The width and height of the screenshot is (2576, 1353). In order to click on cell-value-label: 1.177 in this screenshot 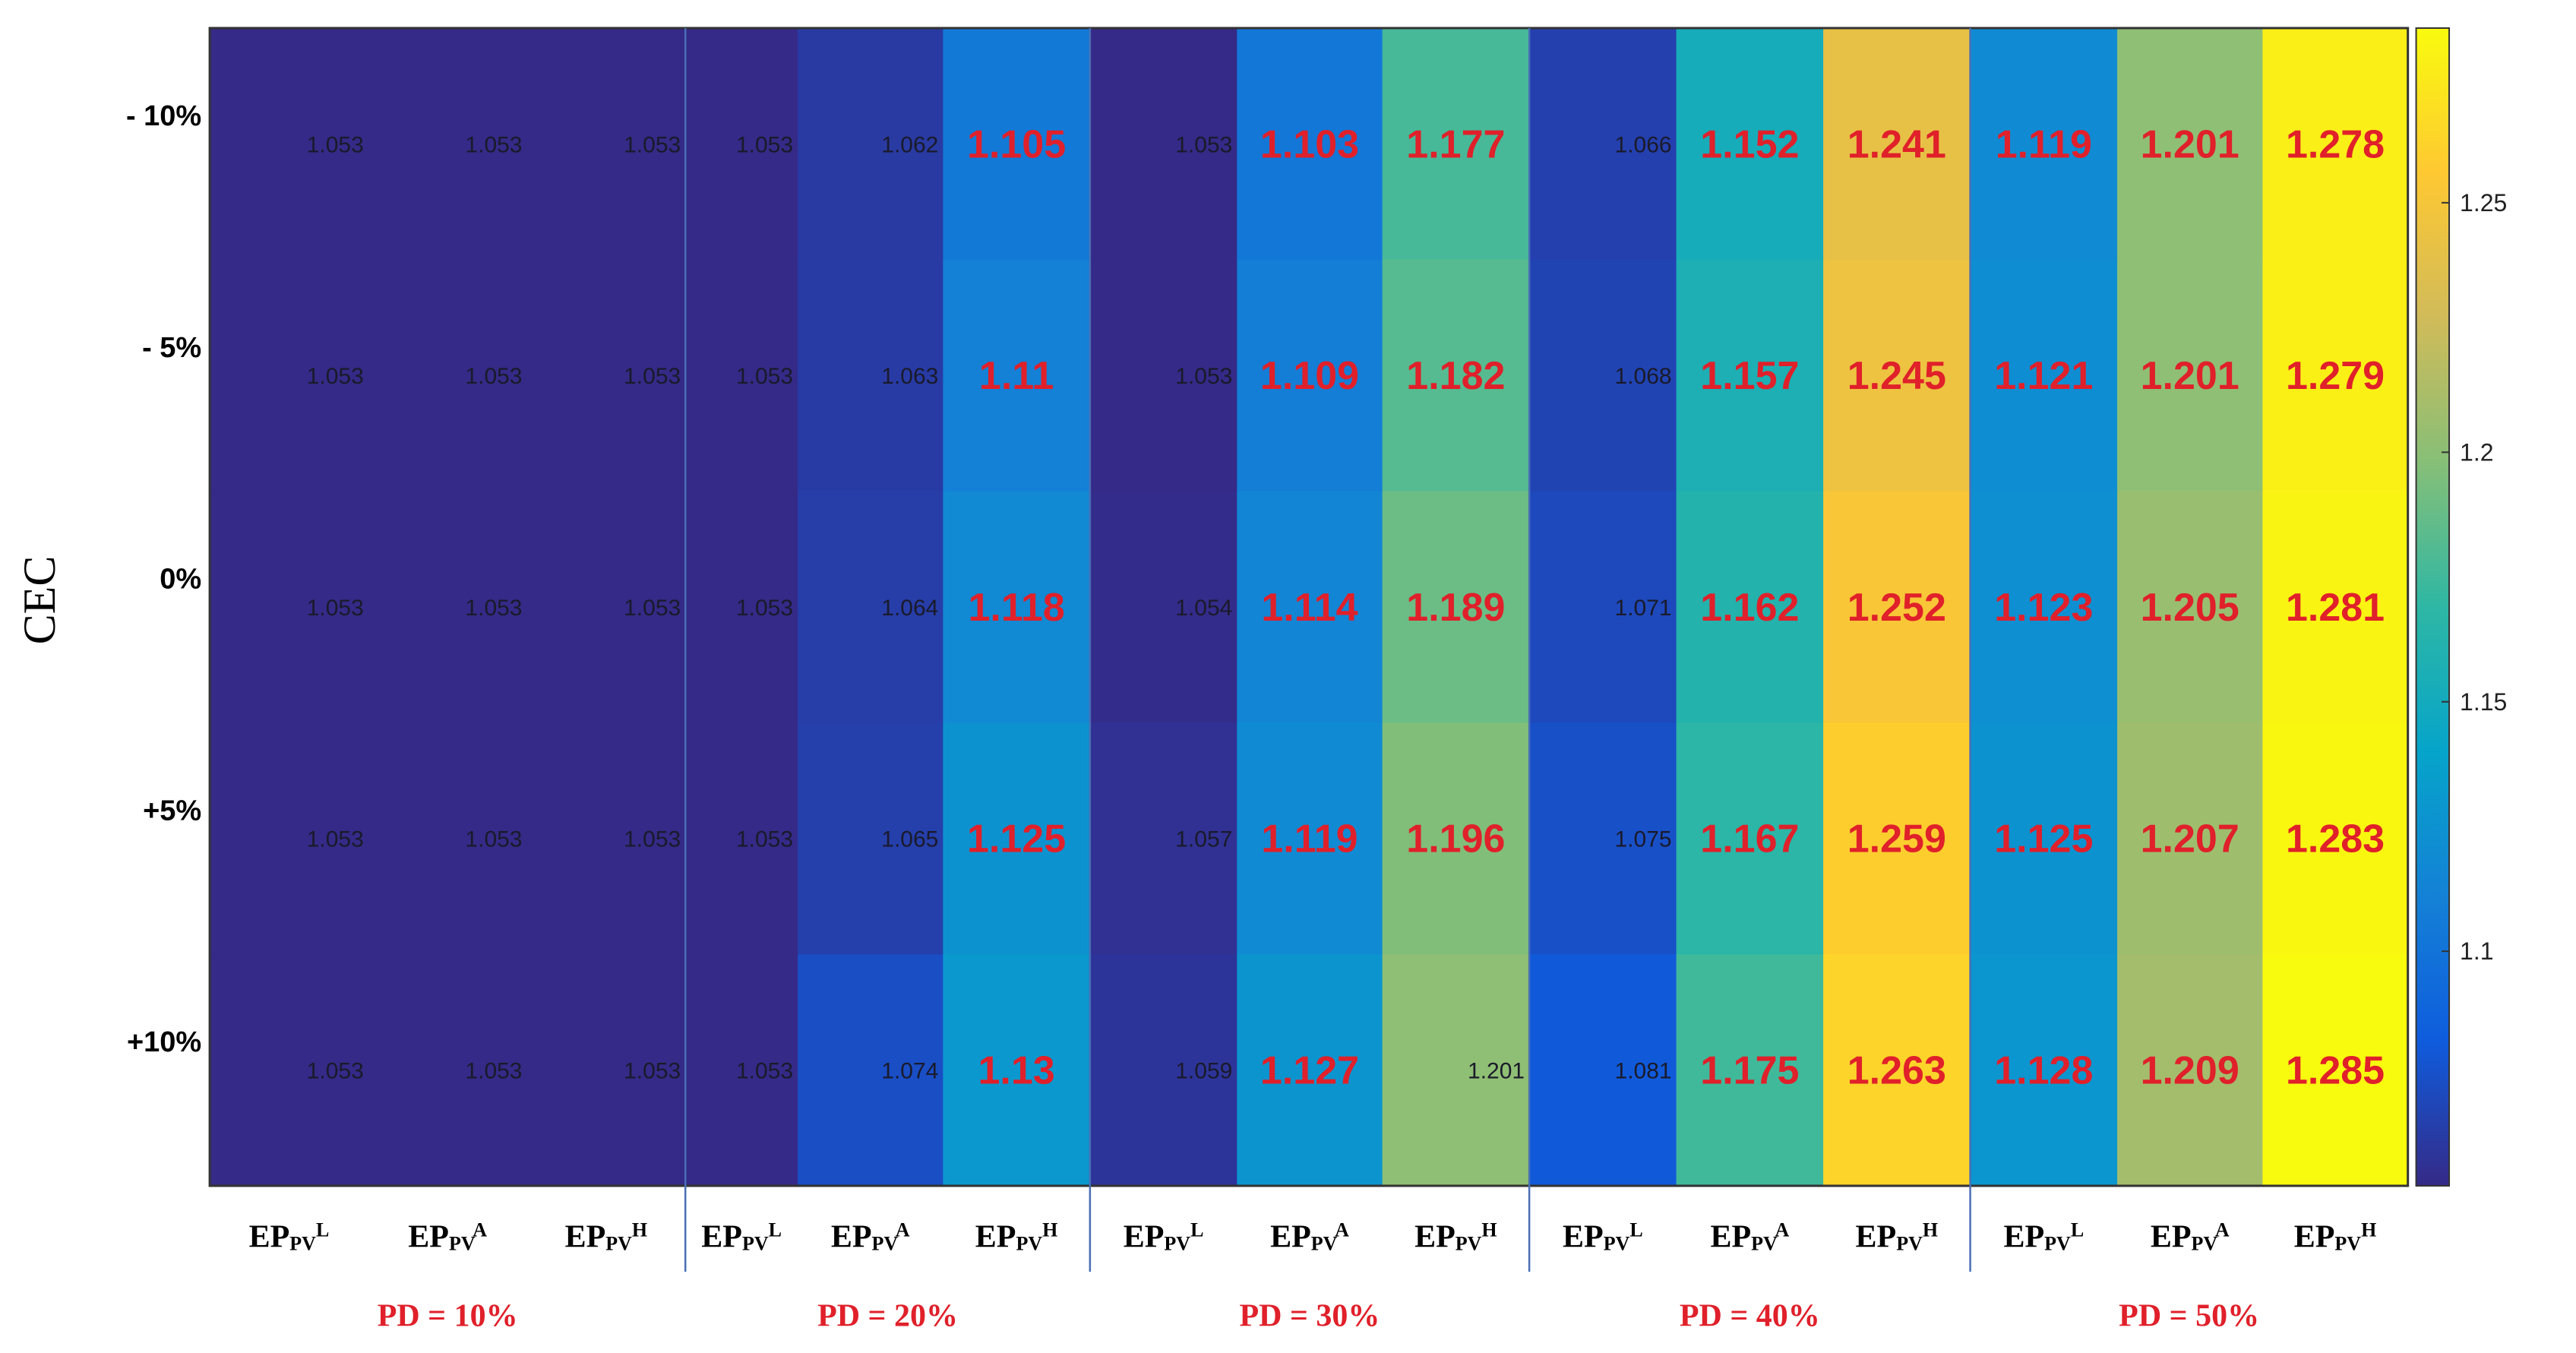, I will do `click(1455, 144)`.